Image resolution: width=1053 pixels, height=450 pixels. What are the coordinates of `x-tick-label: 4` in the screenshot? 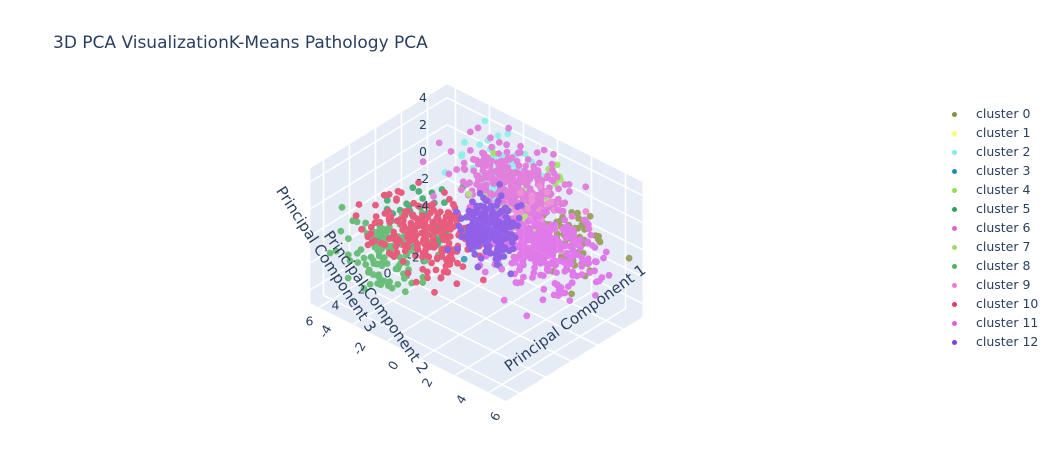 It's located at (461, 399).